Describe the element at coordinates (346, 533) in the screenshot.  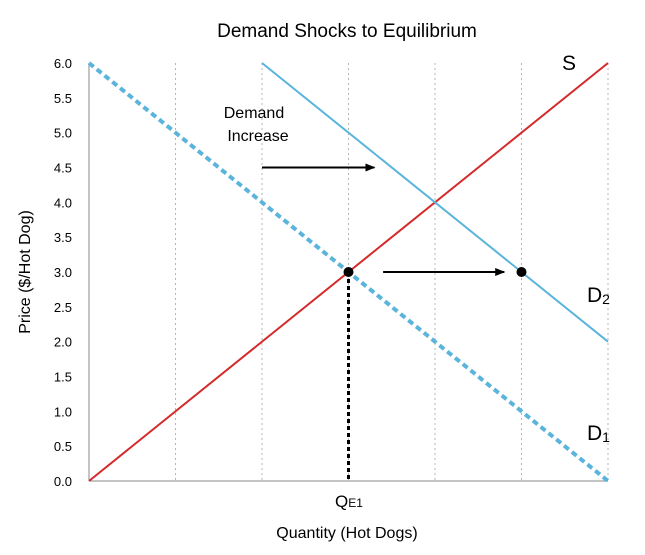
I see `x-axis-label: Quantity (Hot Dogs)` at that location.